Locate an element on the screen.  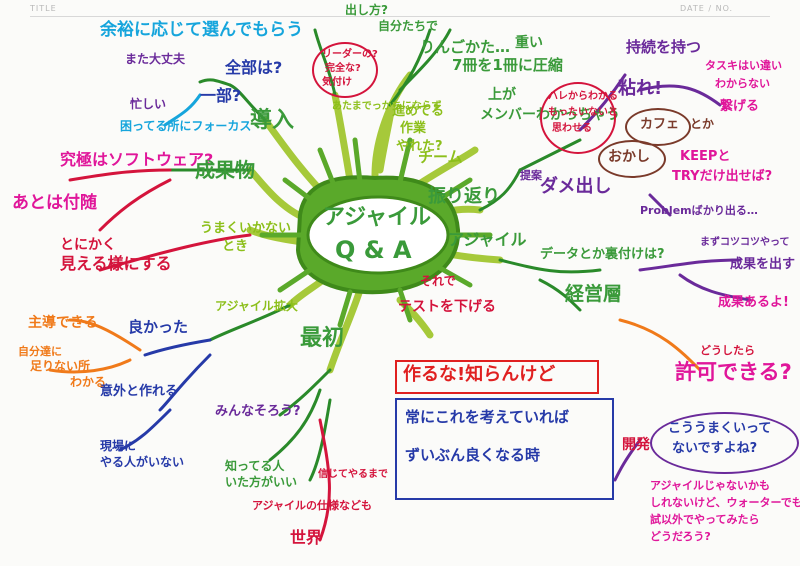
node-ichibu: 一部? is located at coordinates (221, 95).